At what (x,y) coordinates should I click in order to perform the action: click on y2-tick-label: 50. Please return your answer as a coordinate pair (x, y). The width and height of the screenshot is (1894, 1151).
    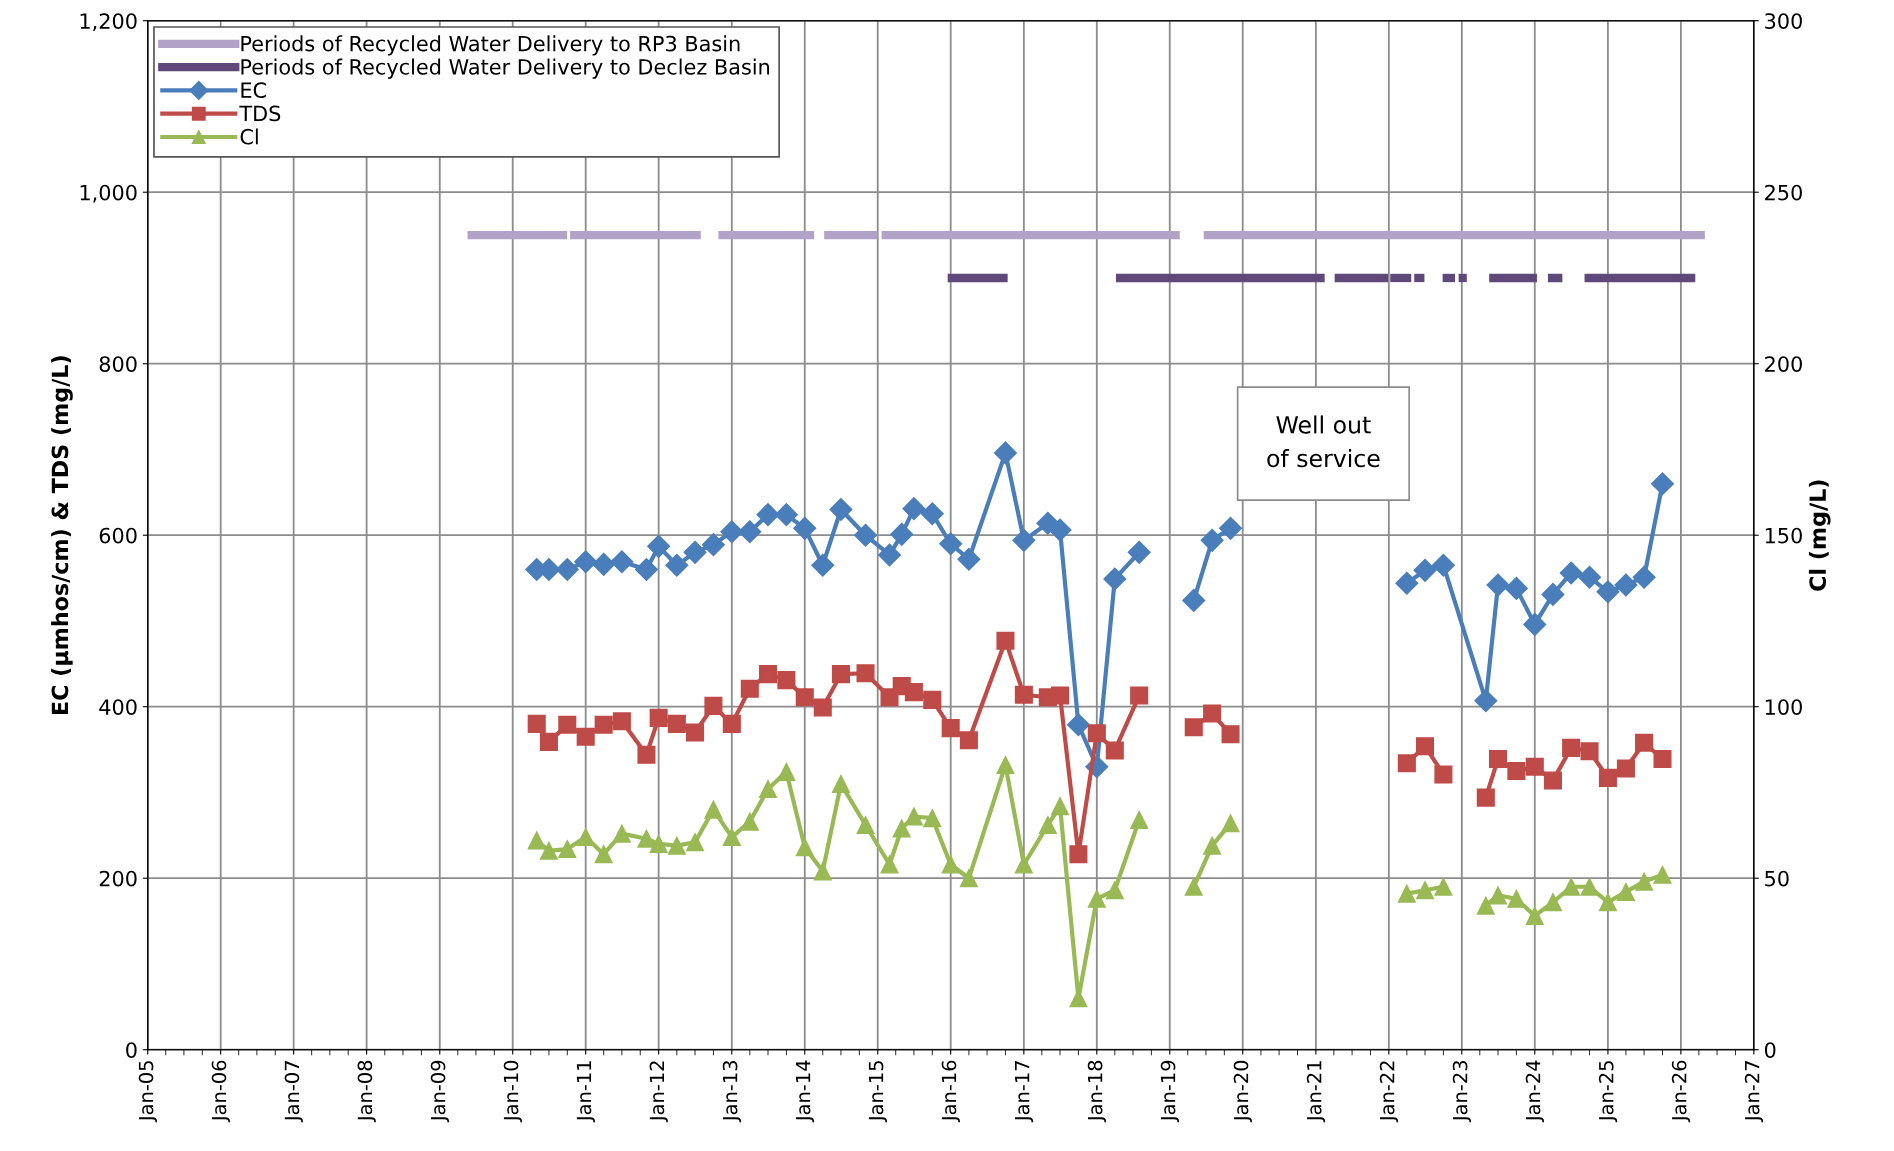
    Looking at the image, I should click on (1777, 878).